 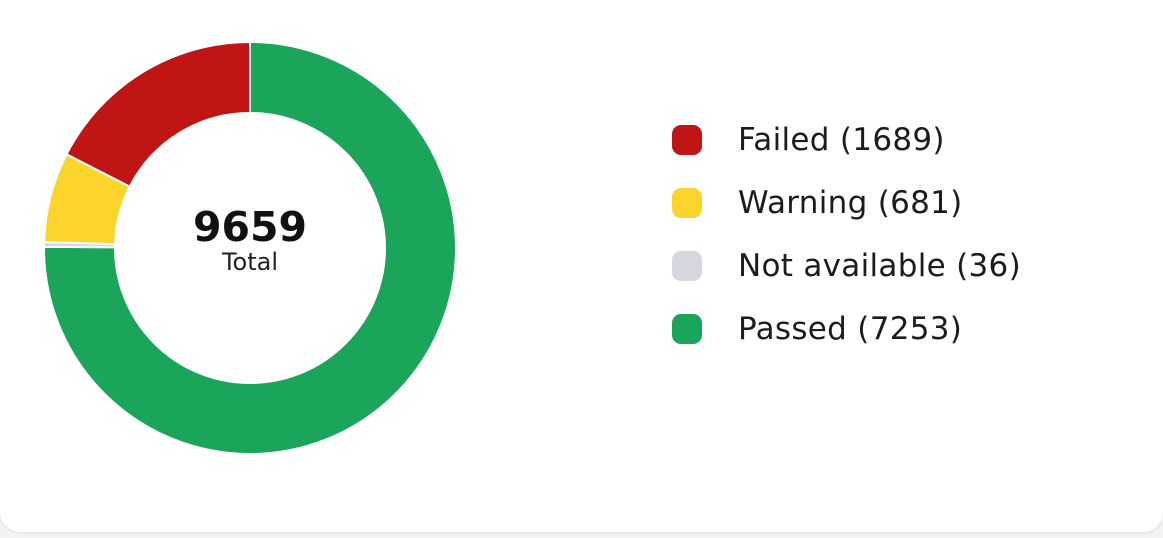 I want to click on legend-item-not-available: Not available (36), so click(x=846, y=265).